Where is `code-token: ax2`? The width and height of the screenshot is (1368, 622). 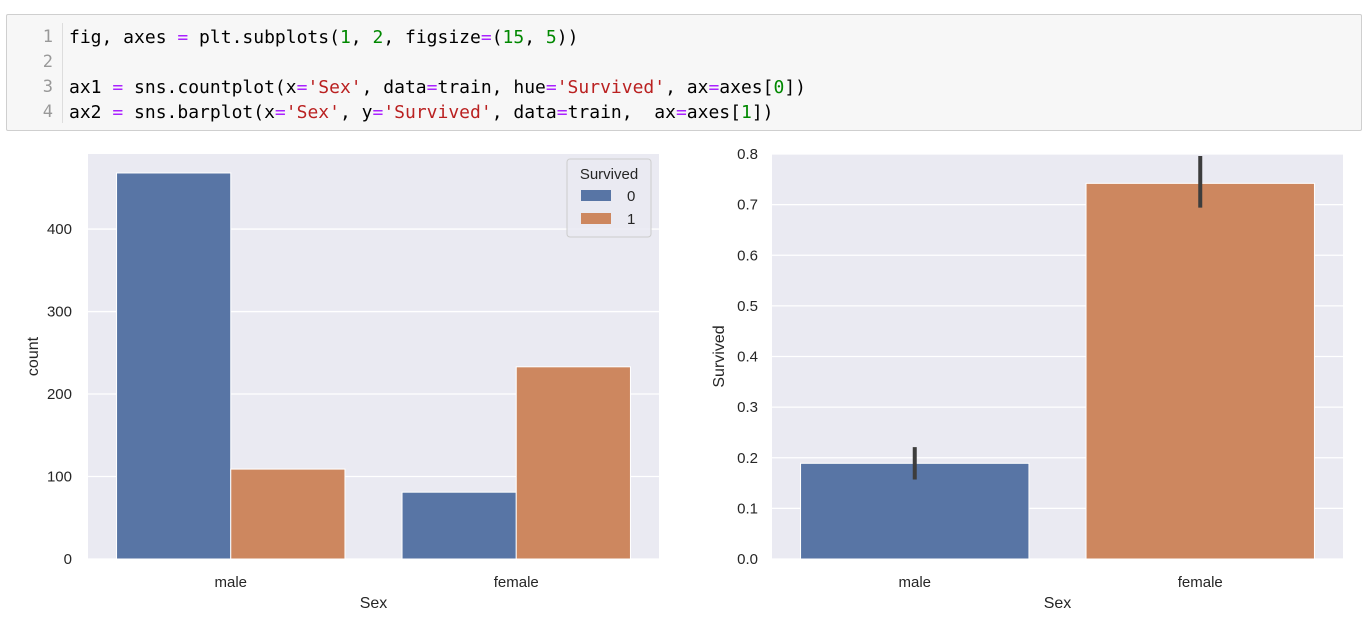
code-token: ax2 is located at coordinates (91, 112).